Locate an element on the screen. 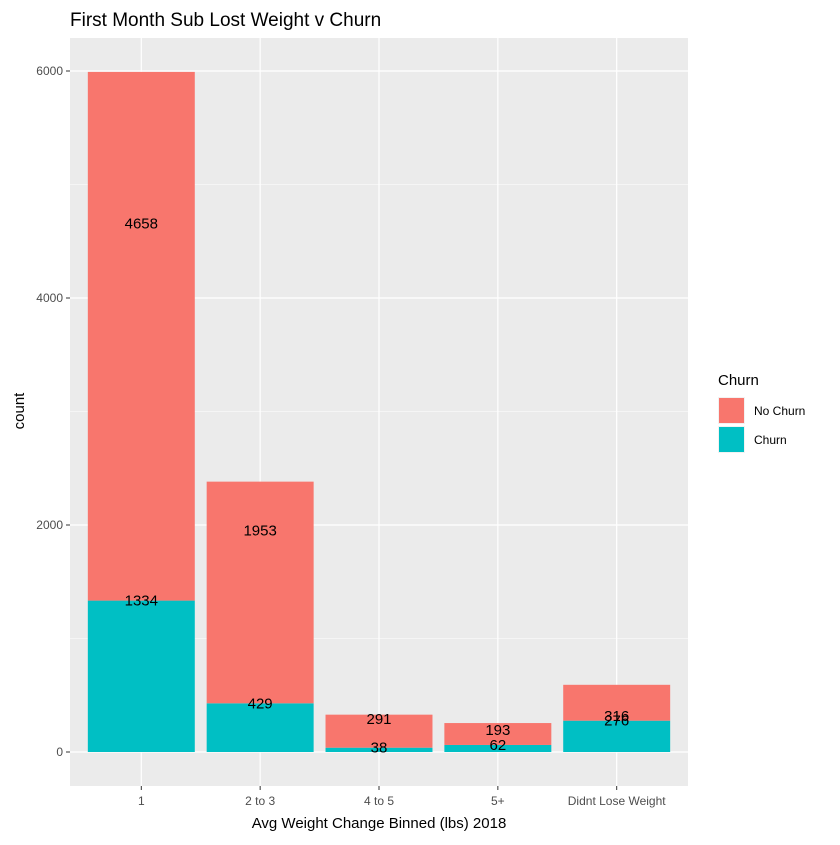 Image resolution: width=840 pixels, height=845 pixels. data-label-churn: 38 is located at coordinates (379, 748).